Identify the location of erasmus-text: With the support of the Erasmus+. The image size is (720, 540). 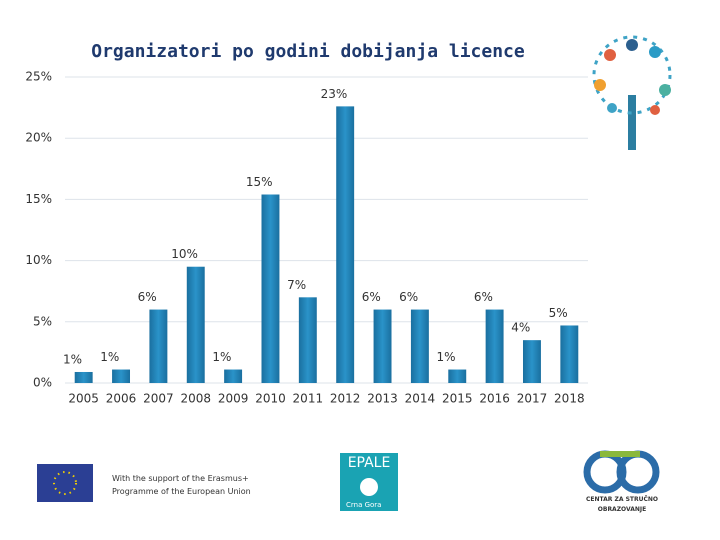
(180, 478).